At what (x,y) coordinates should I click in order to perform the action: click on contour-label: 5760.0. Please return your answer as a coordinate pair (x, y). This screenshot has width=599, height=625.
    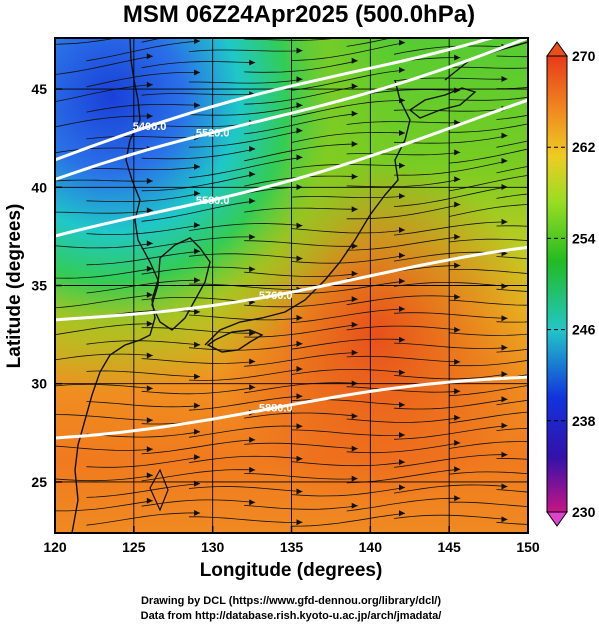
    Looking at the image, I should click on (276, 296).